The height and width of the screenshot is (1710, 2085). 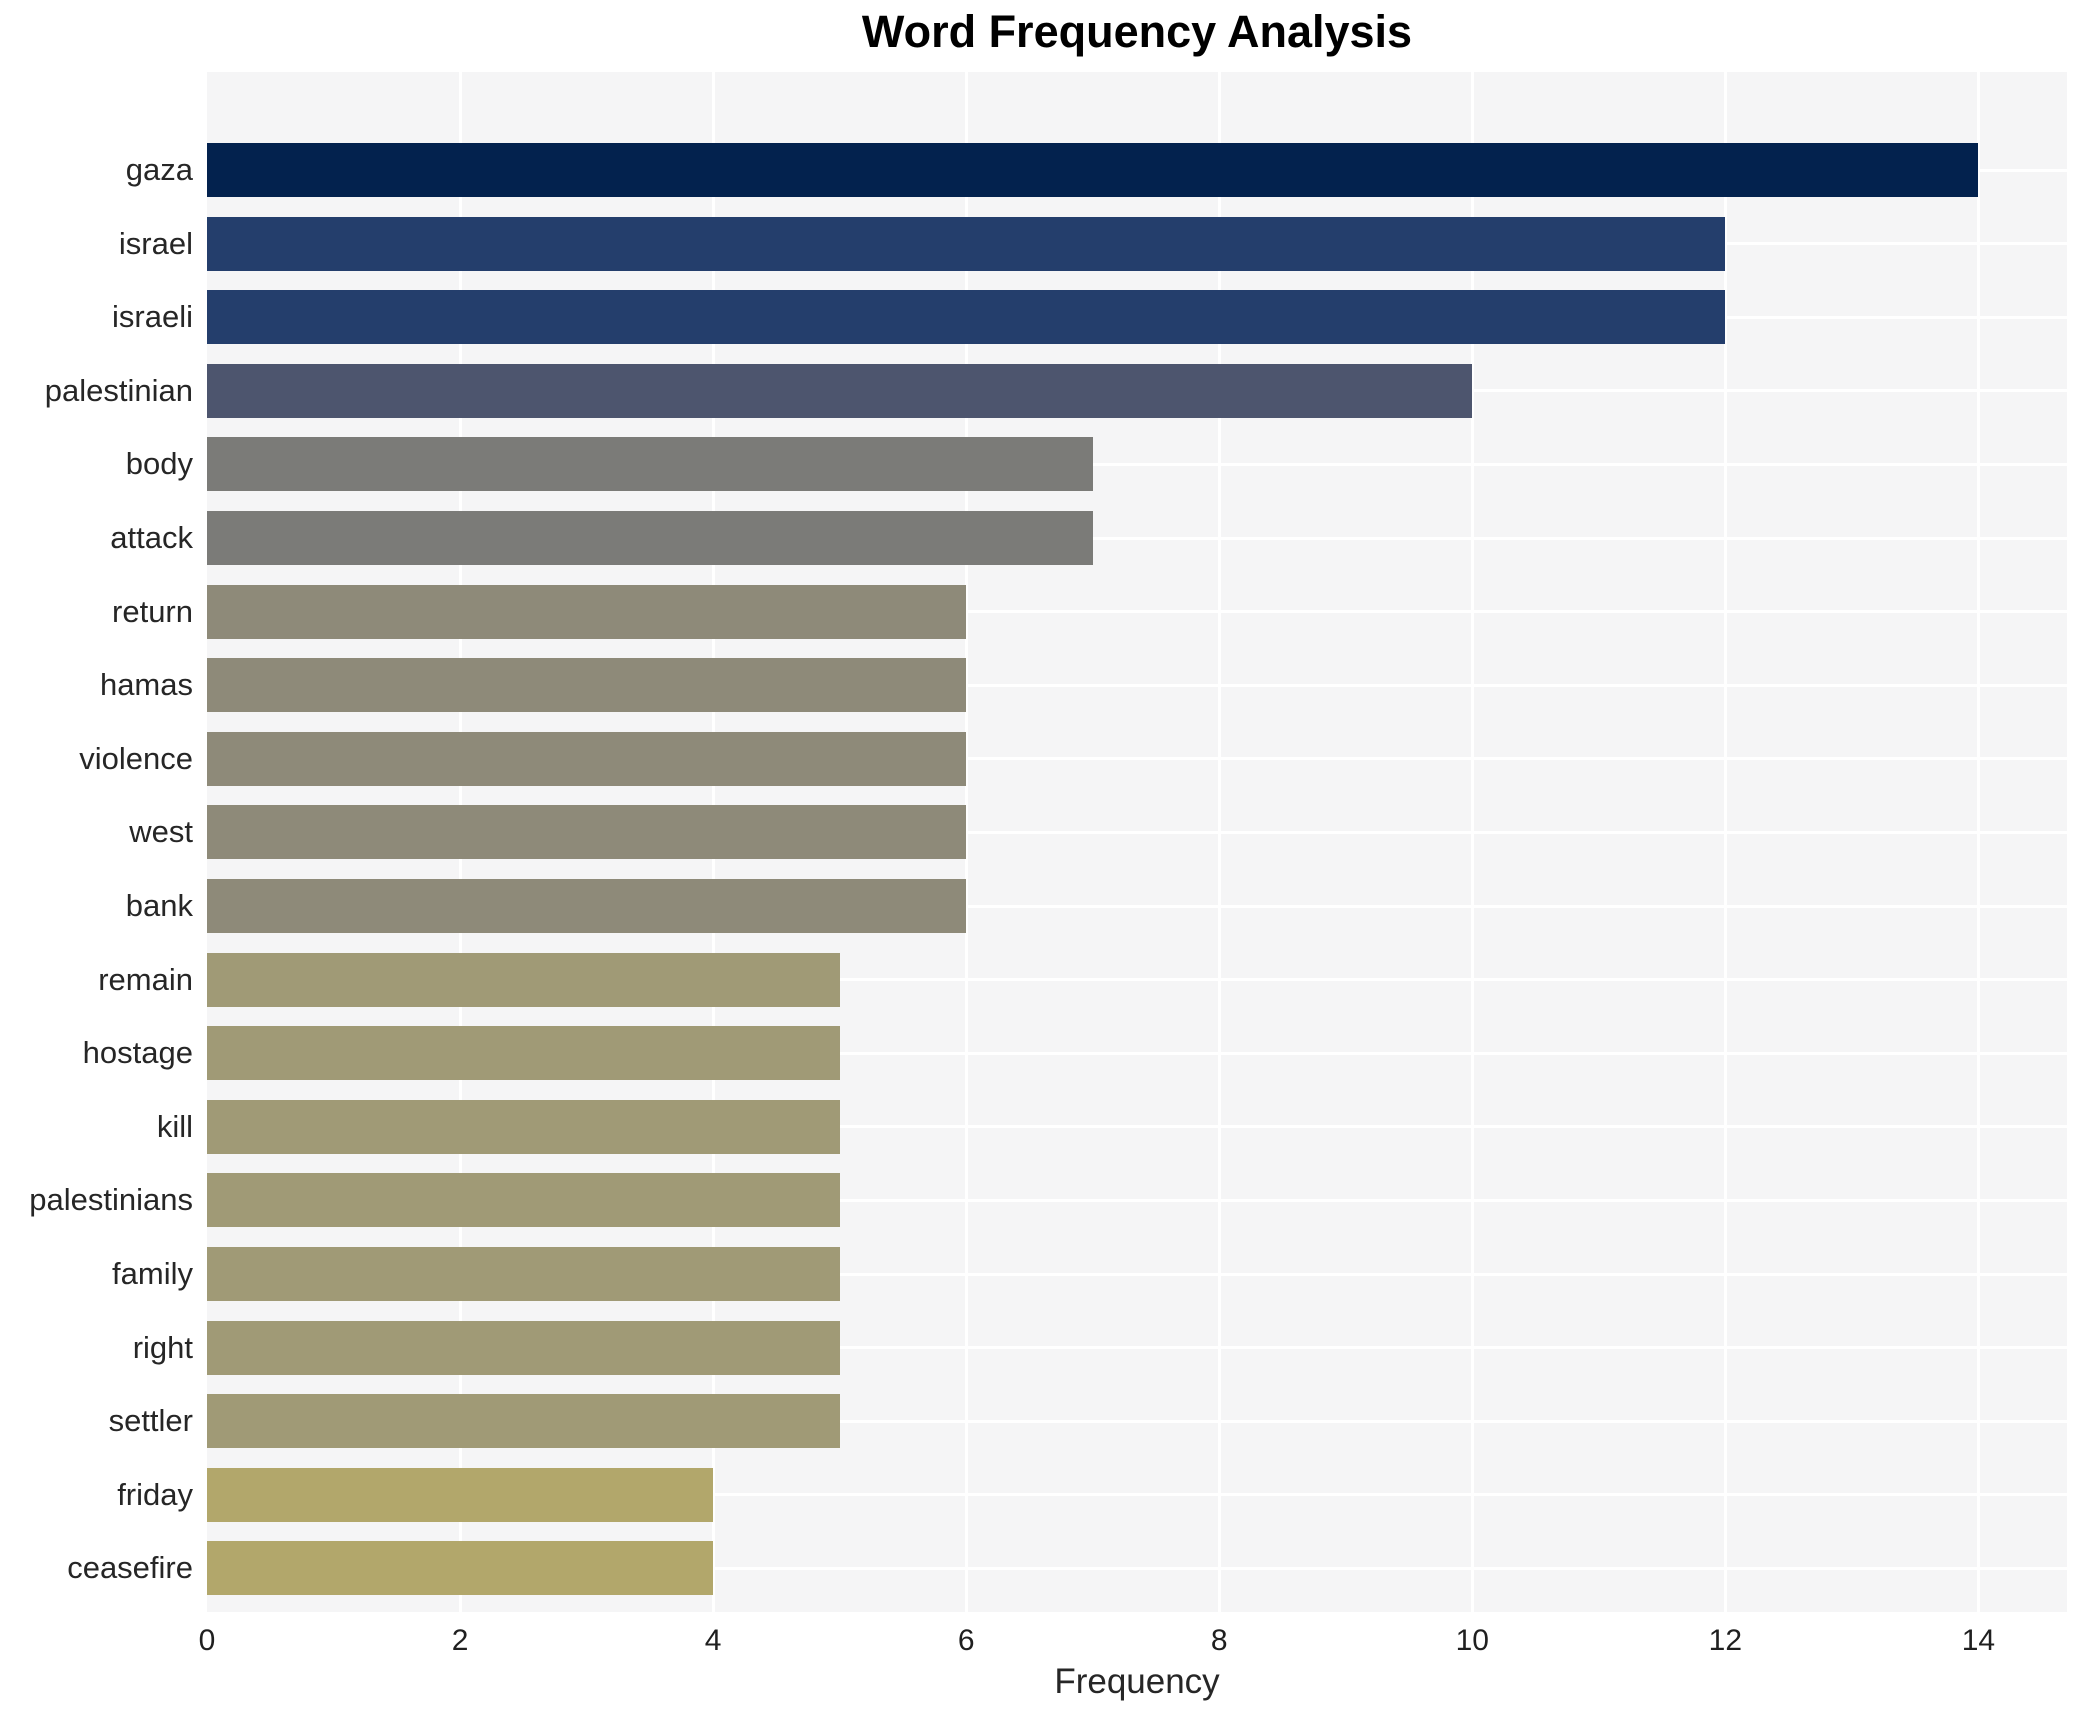 I want to click on bar-west, so click(x=587, y=832).